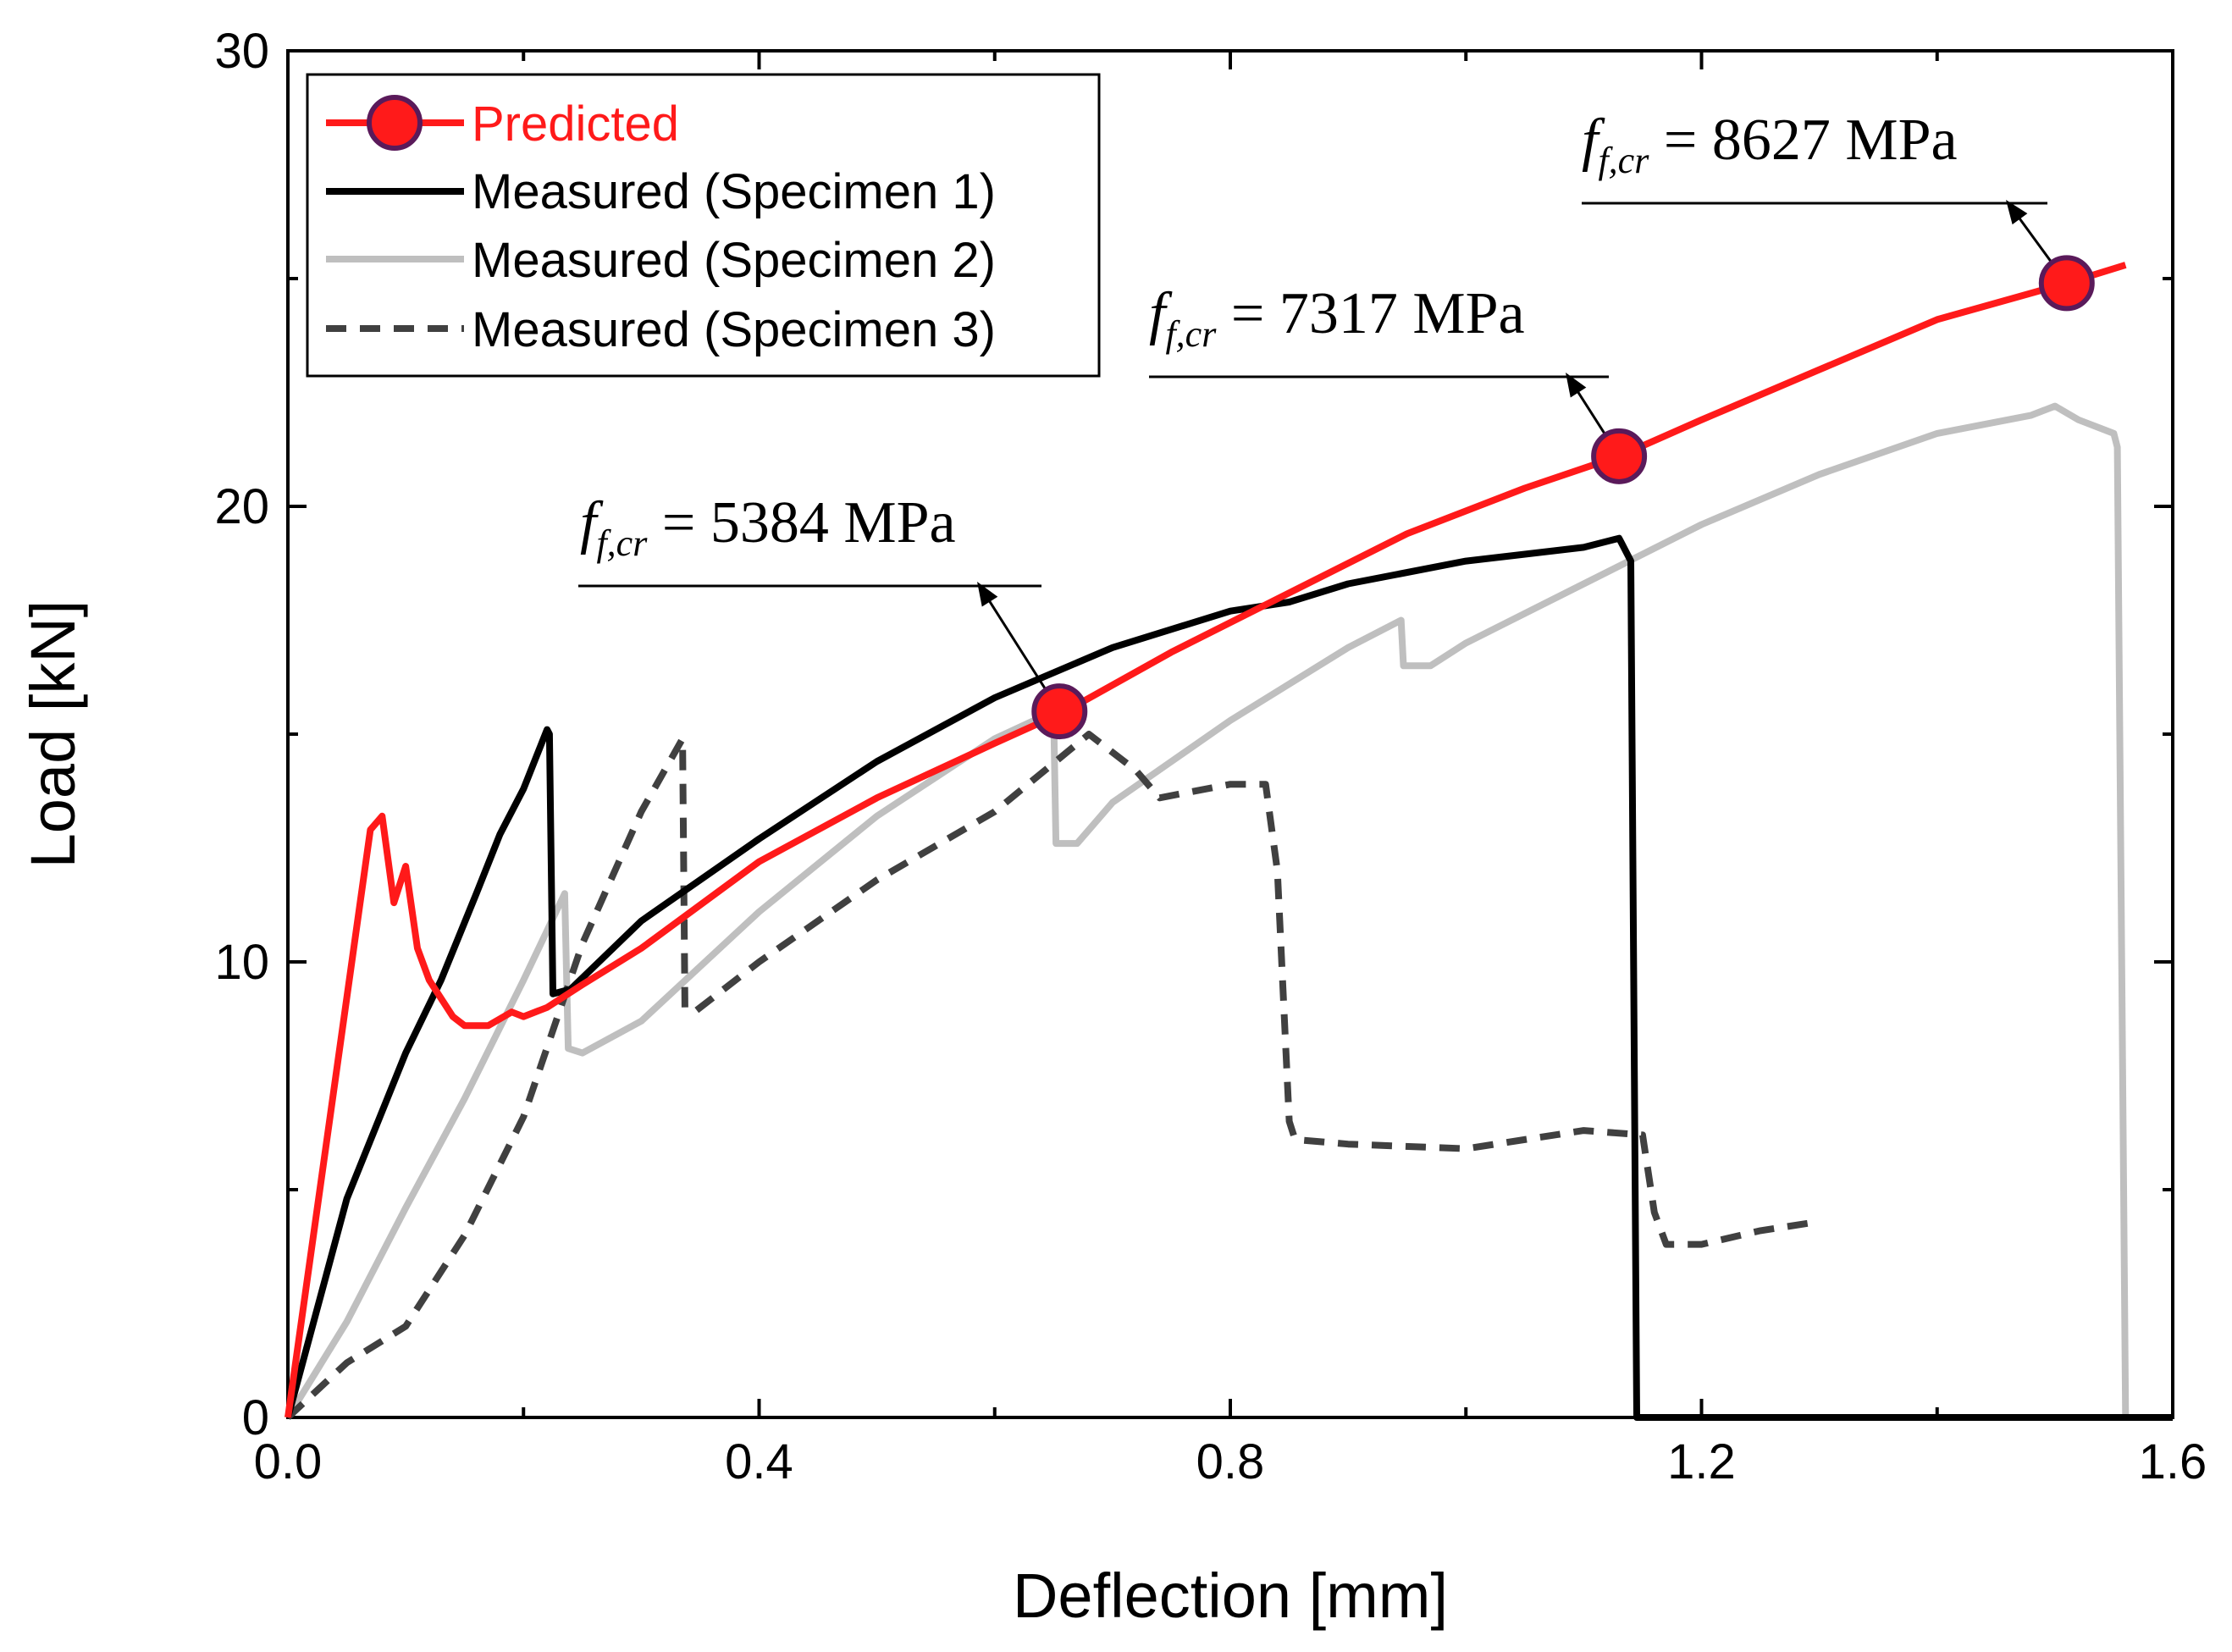  I want to click on x-axis-title: Deflection [mm], so click(1230, 1596).